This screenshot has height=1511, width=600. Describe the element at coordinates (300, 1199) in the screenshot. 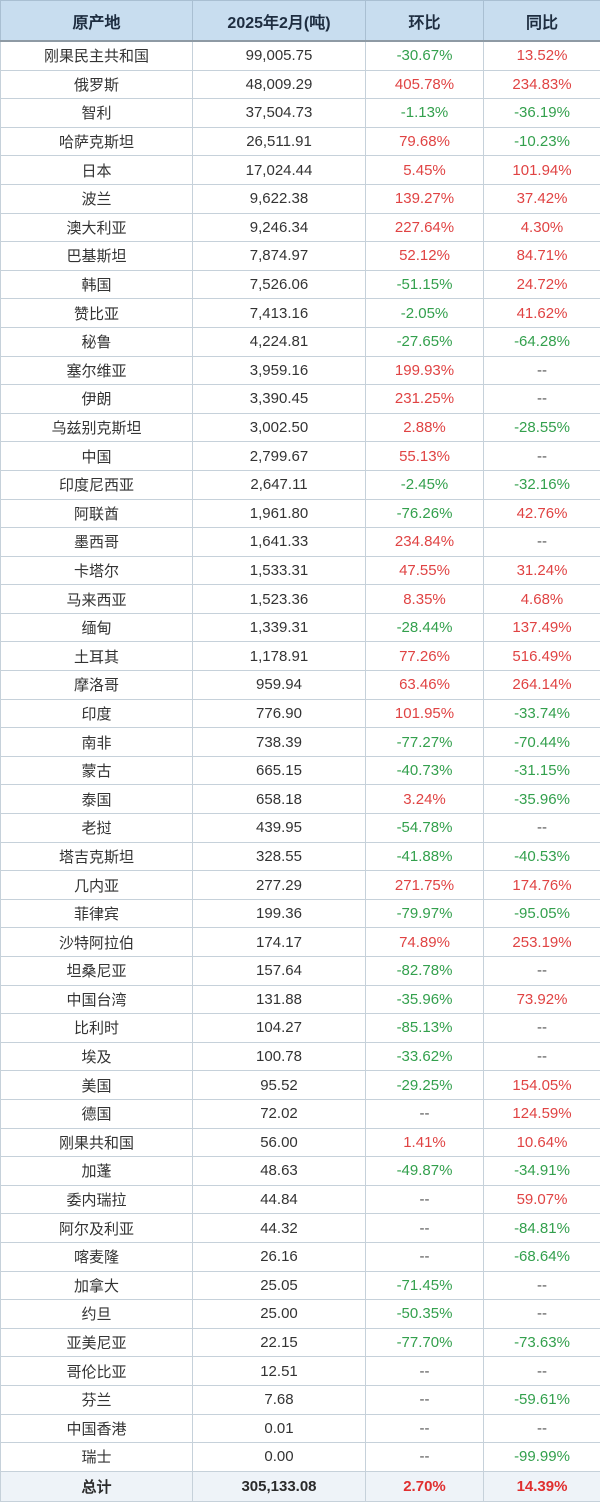

I see `table-row: 委内瑞拉 44.84 -- 59.07%` at that location.